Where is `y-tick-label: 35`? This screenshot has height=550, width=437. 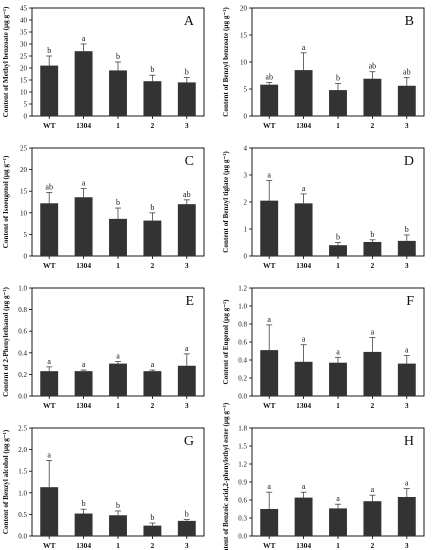 y-tick-label: 35 is located at coordinates (24, 33).